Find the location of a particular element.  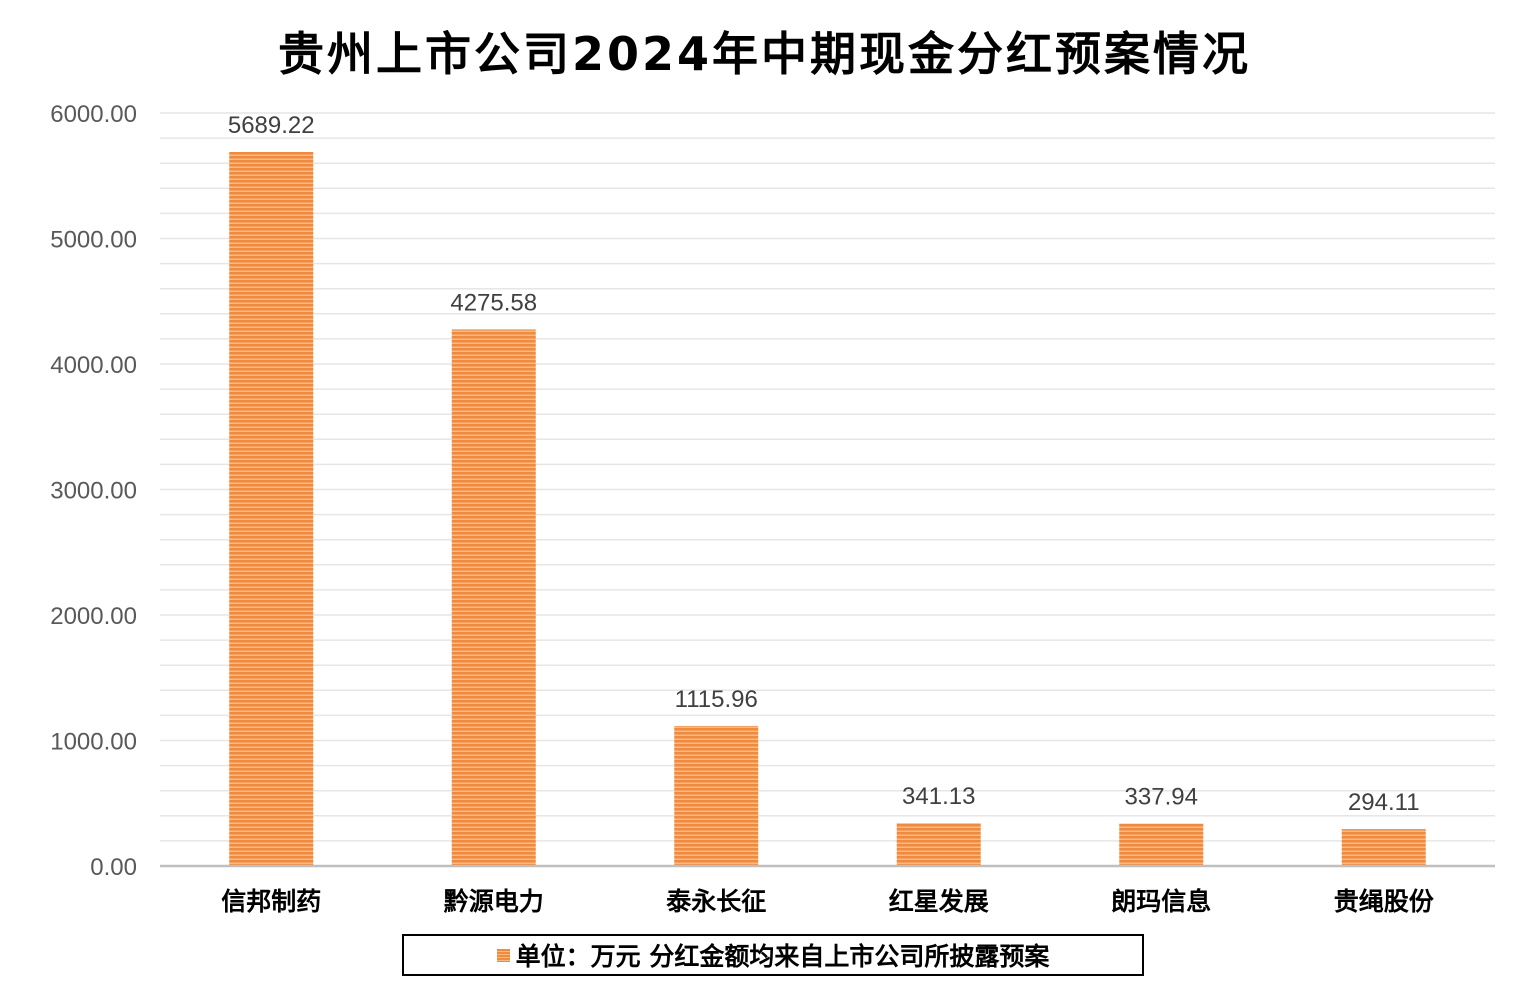

legend: 单位：万元 分红金额均来自上市公司所披露预案 is located at coordinates (773, 955).